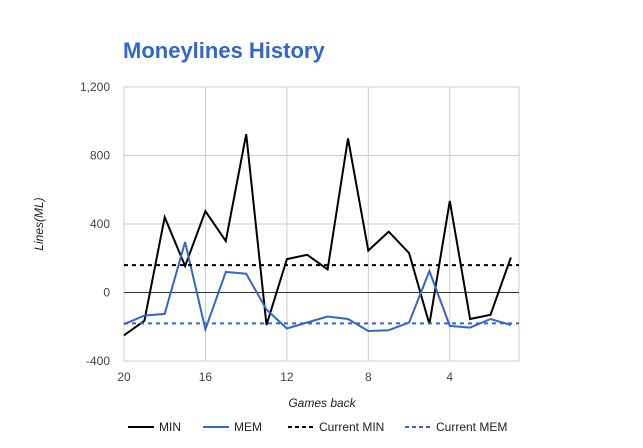  What do you see at coordinates (248, 427) in the screenshot?
I see `legend-label-mem: MEM` at bounding box center [248, 427].